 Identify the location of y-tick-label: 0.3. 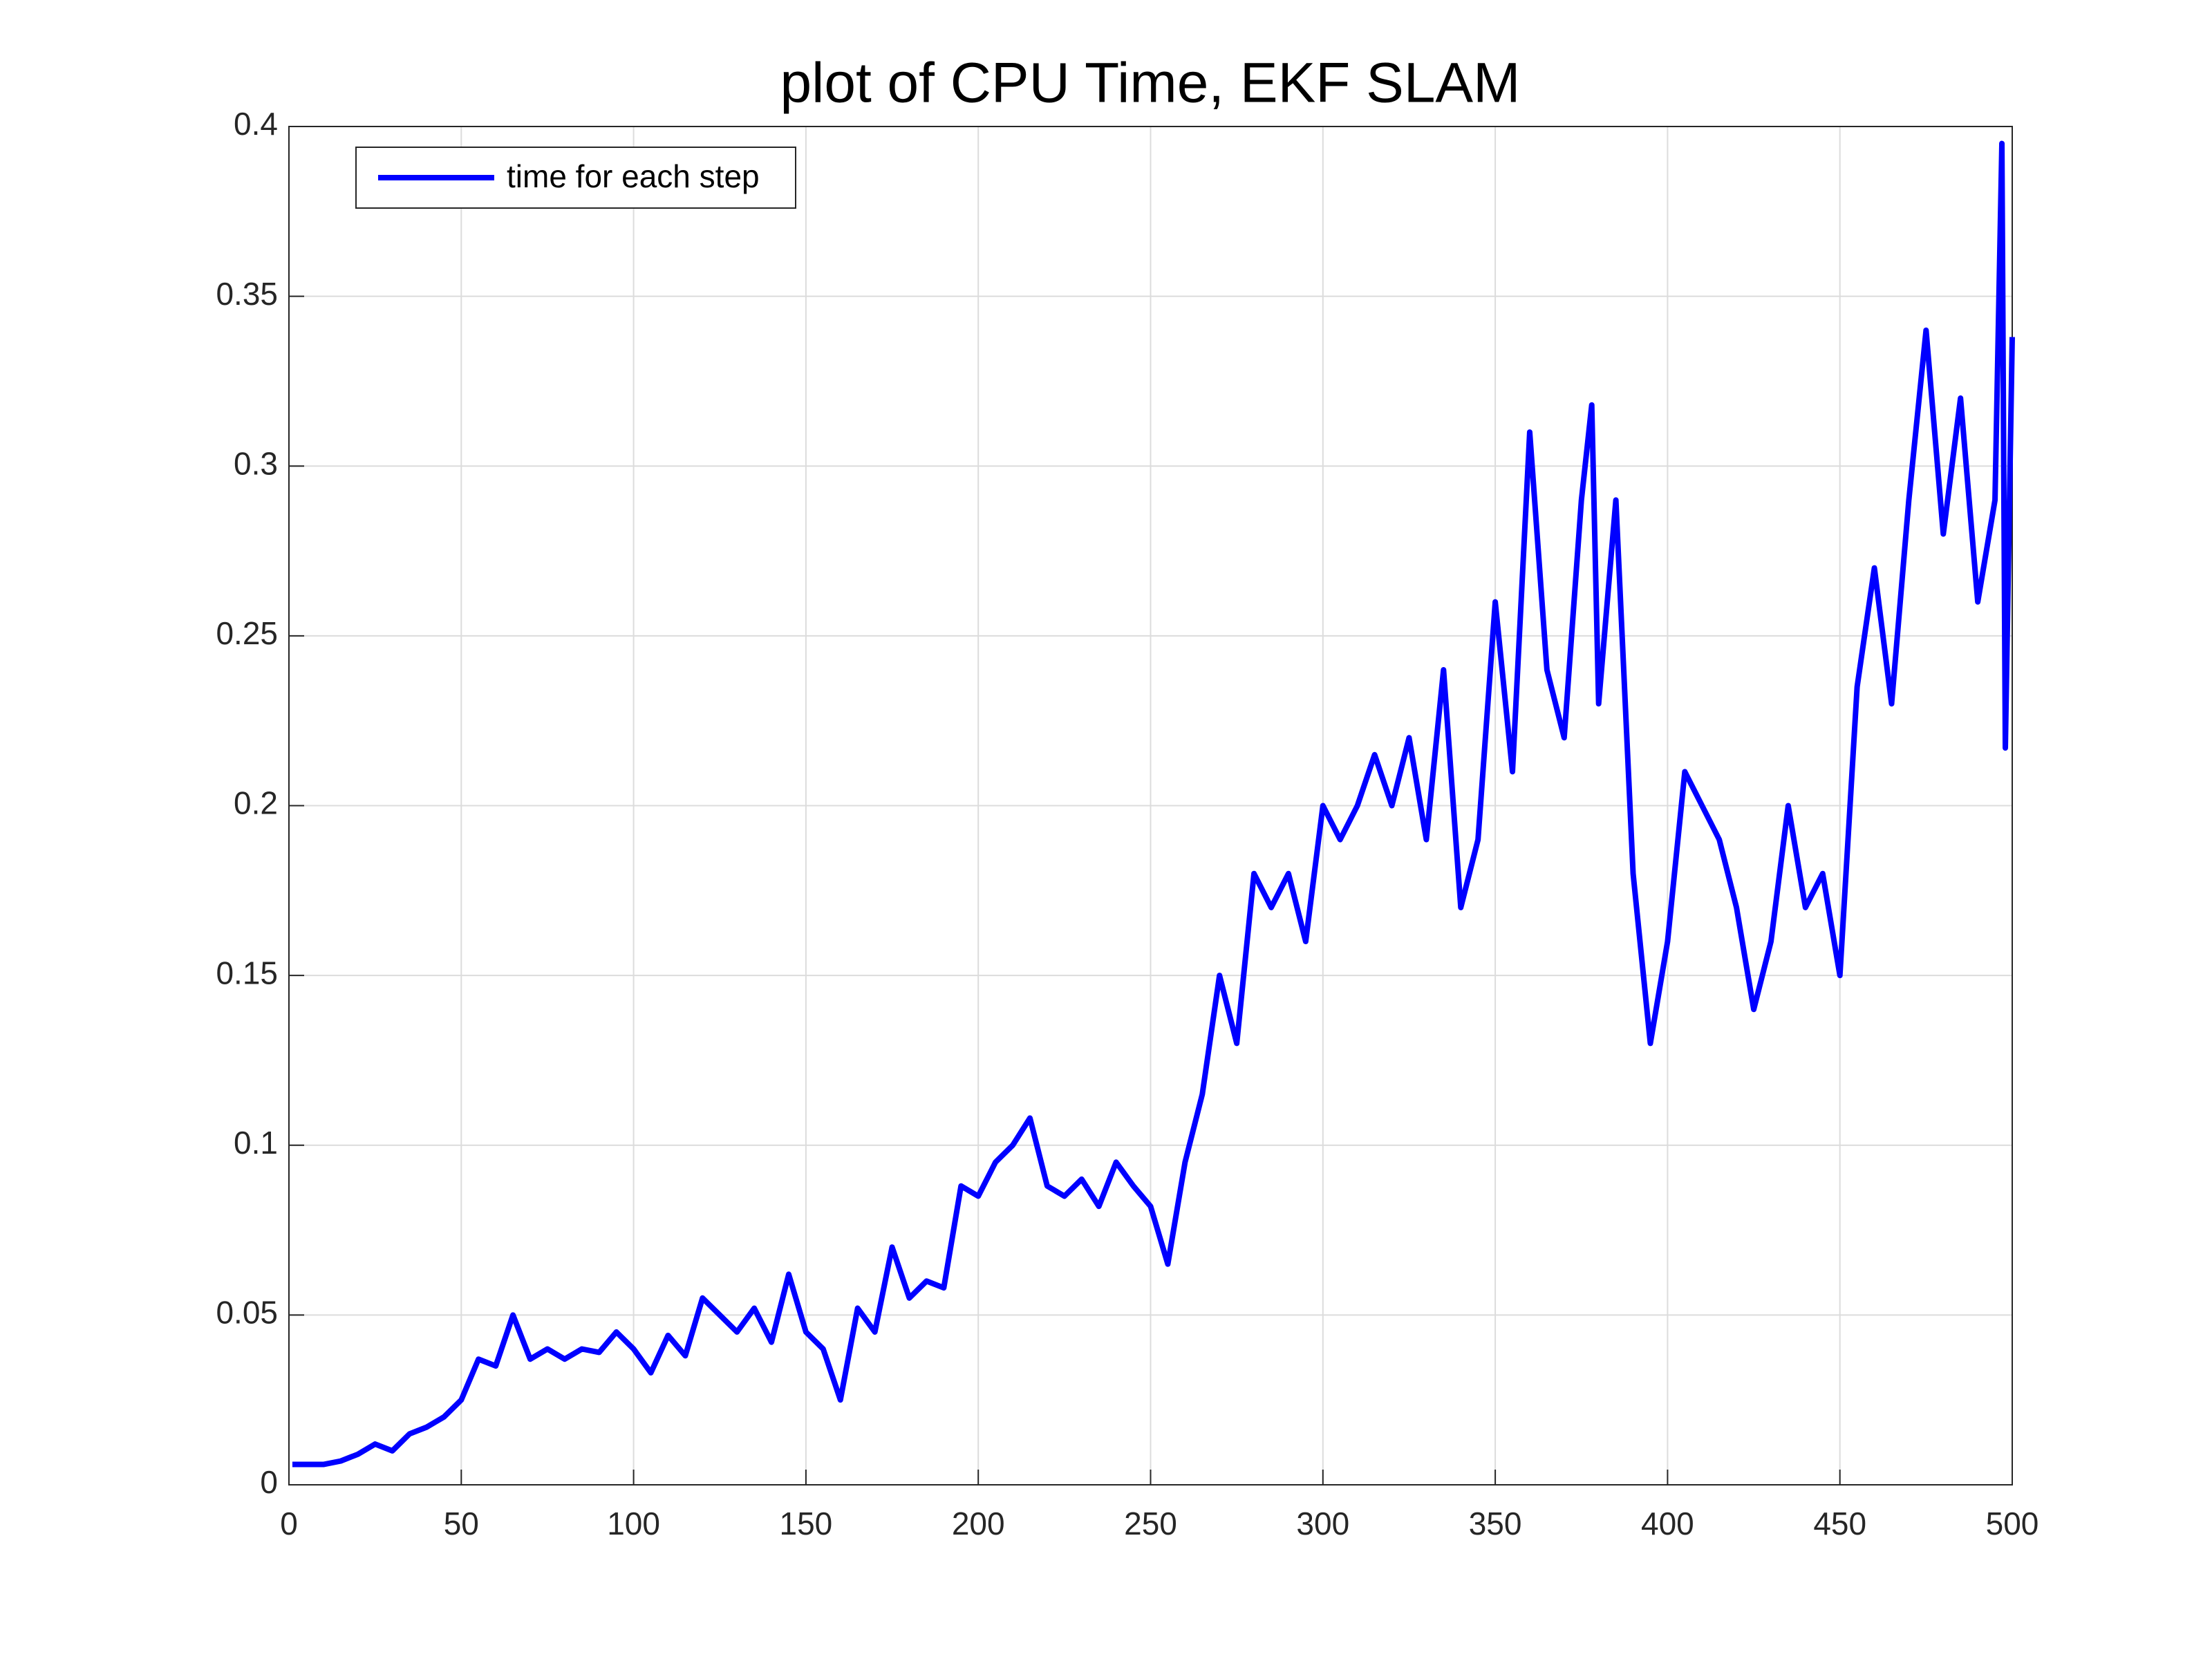
(256, 463).